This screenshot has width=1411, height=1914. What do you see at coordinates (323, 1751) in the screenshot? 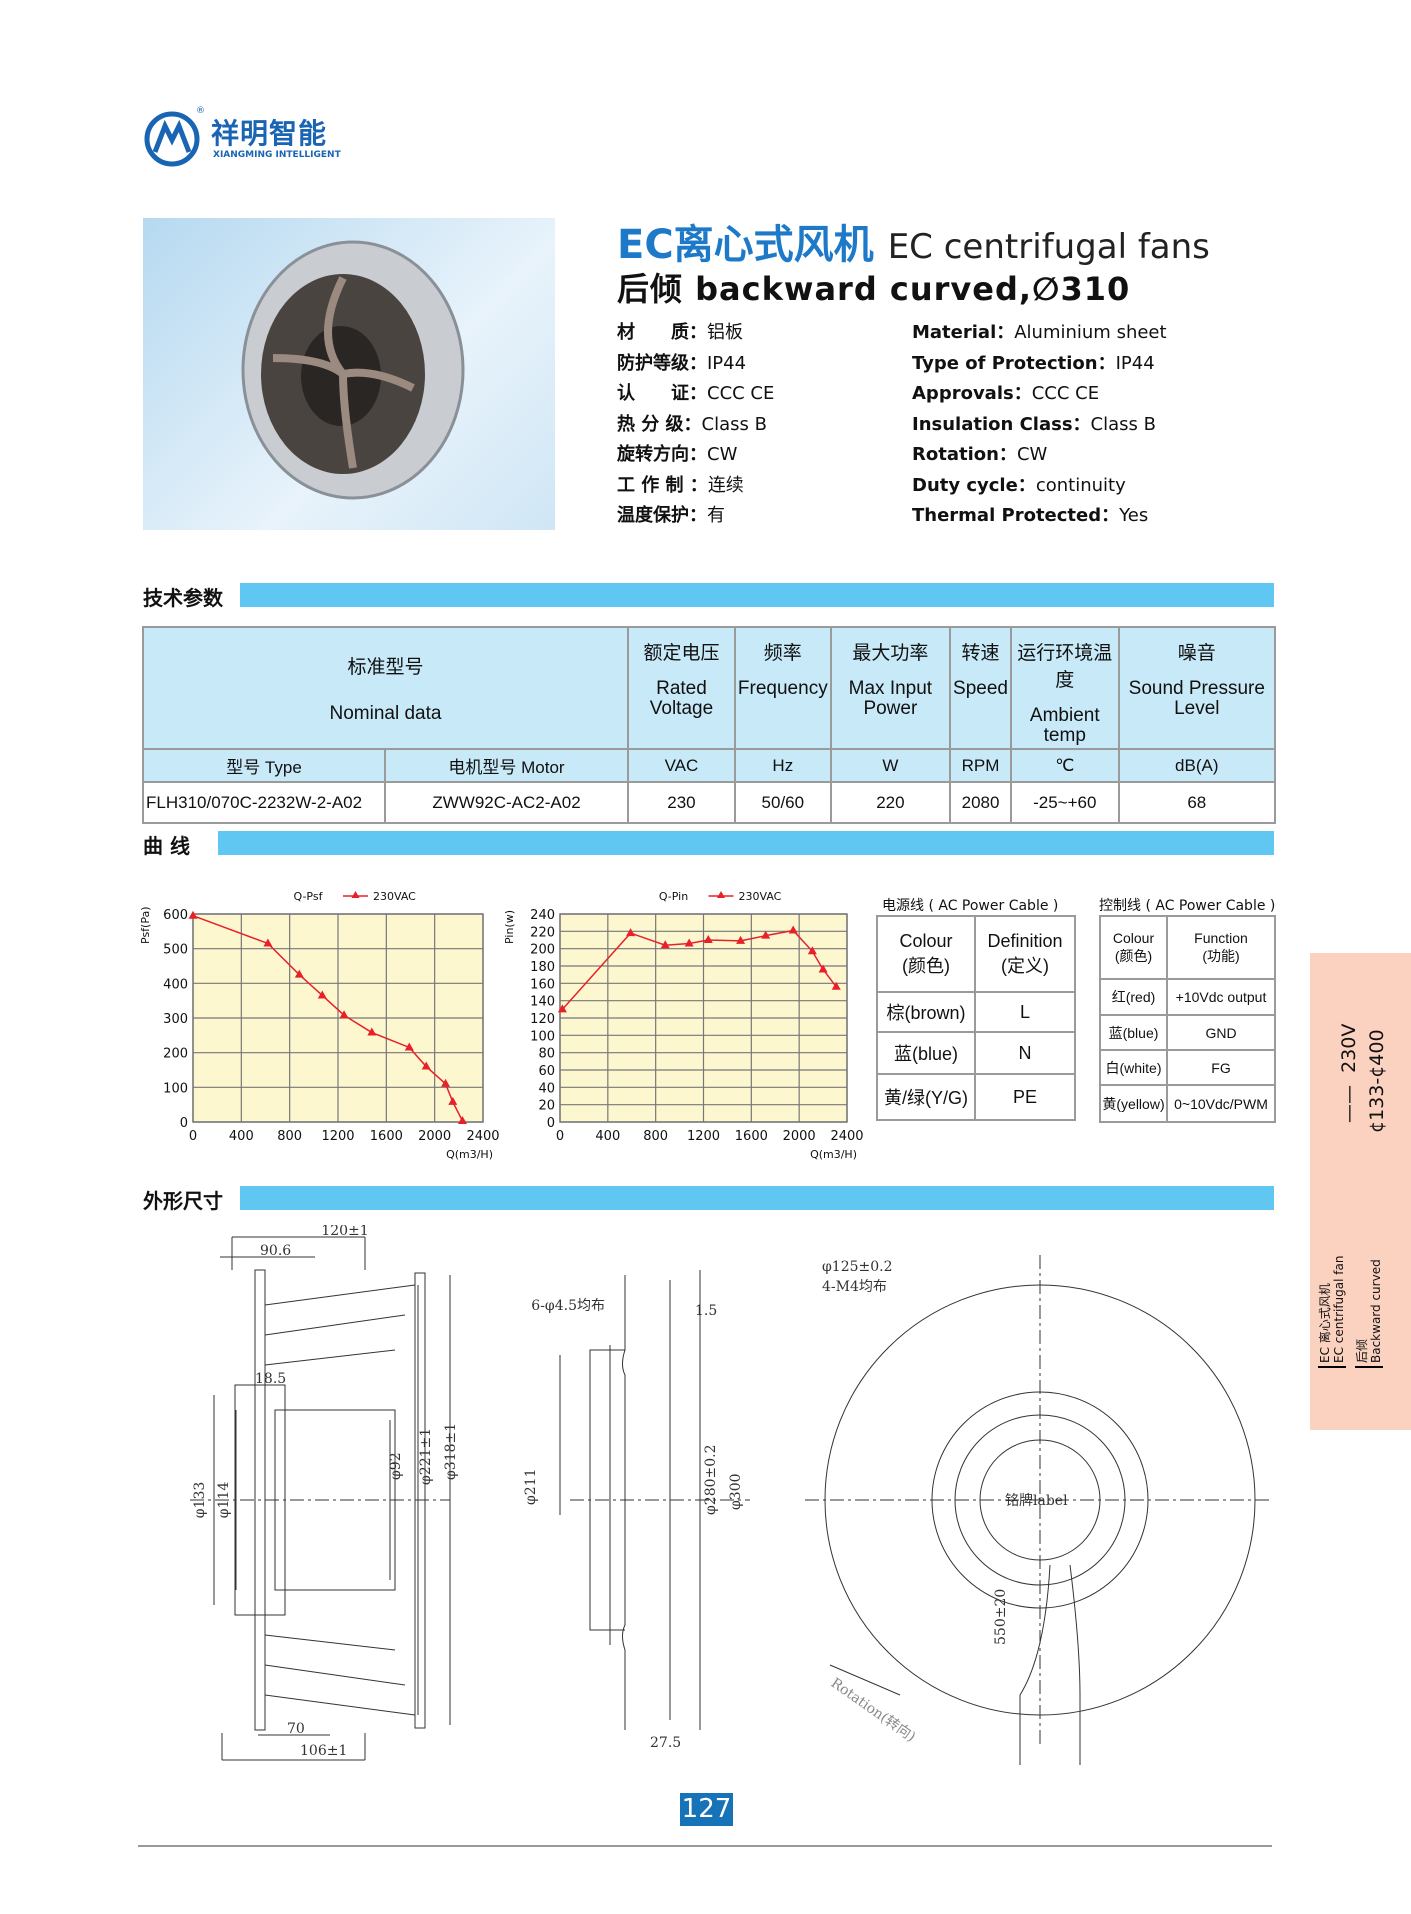
I see `dim-label: 106±1` at bounding box center [323, 1751].